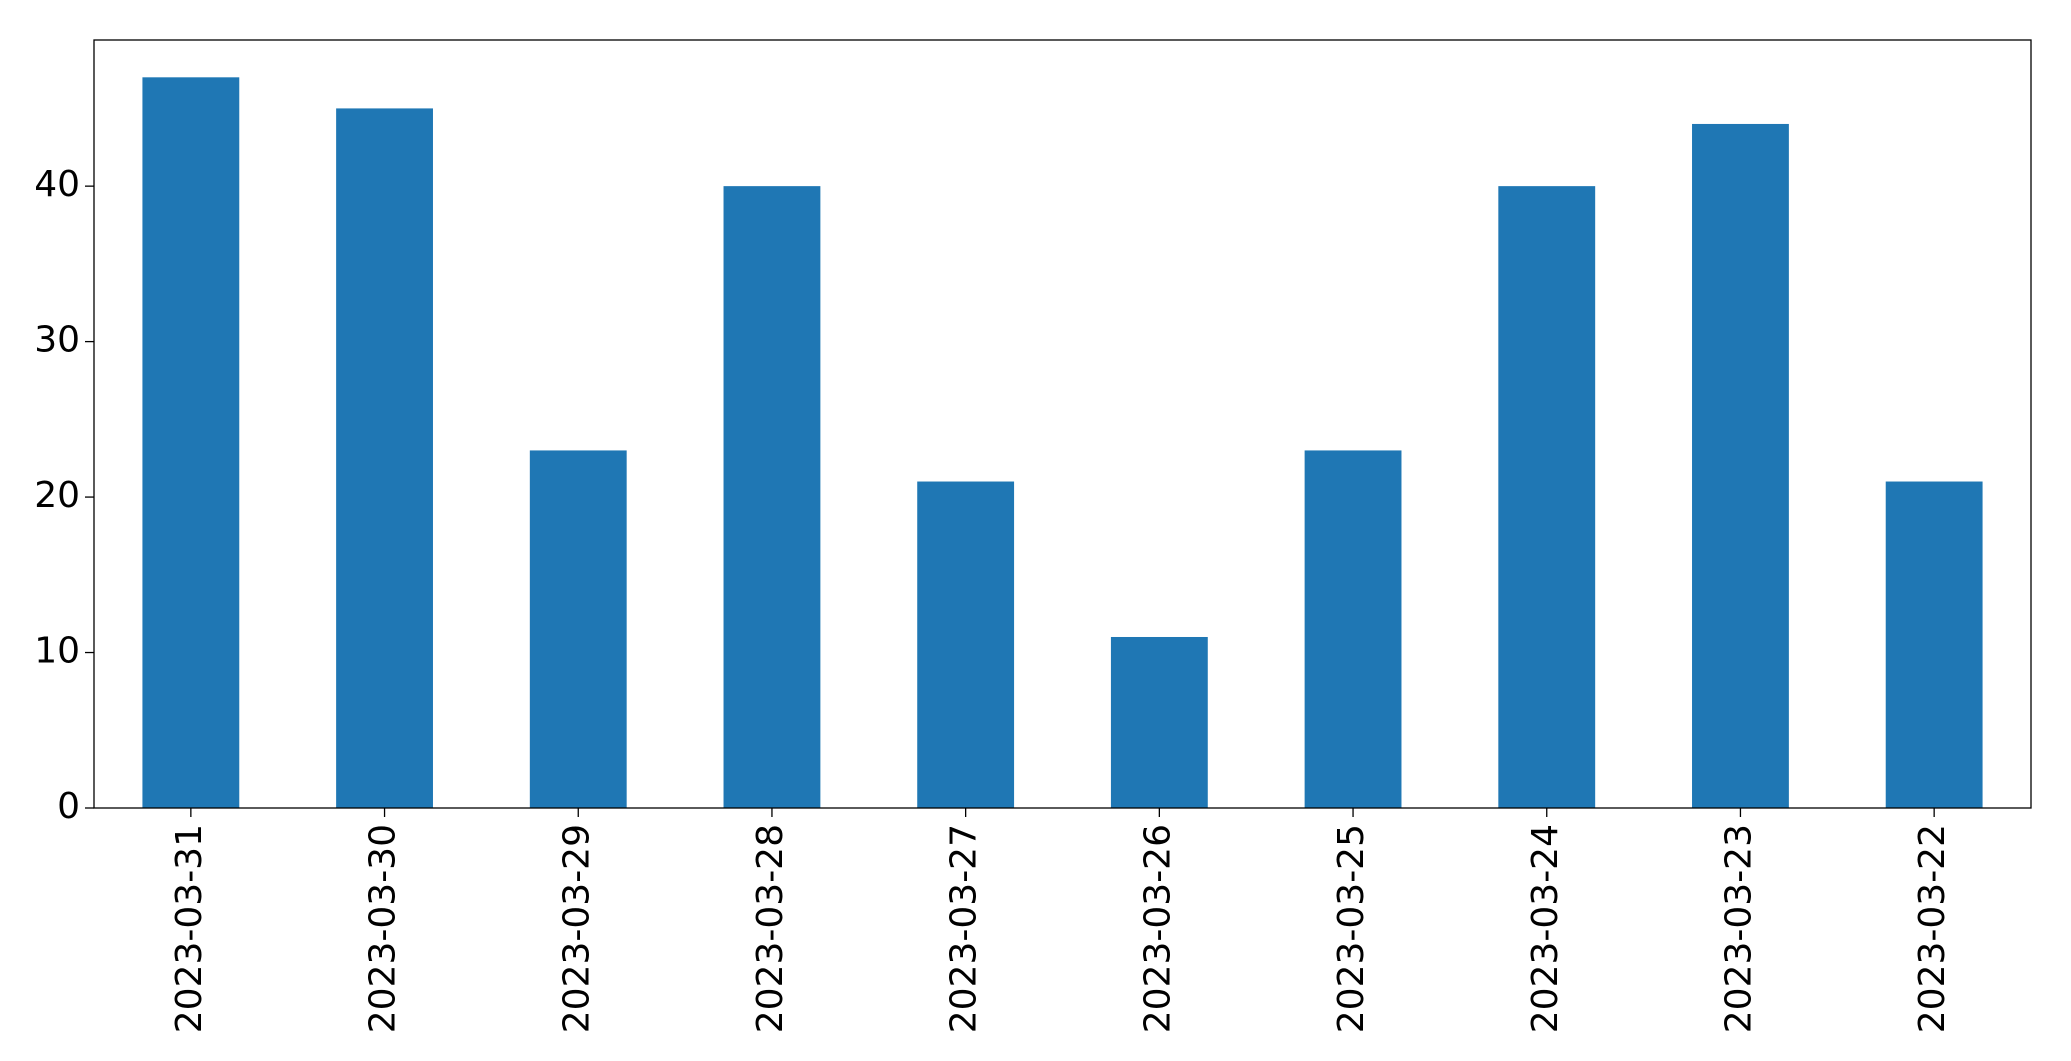 Image resolution: width=2071 pixels, height=1061 pixels. I want to click on x-tick-label: 2023-03-24, so click(1545, 928).